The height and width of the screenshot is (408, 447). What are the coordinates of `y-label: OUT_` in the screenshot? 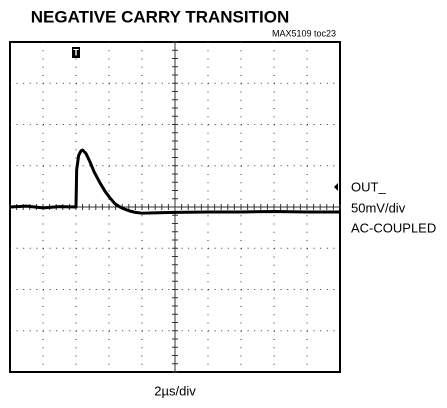 It's located at (368, 186).